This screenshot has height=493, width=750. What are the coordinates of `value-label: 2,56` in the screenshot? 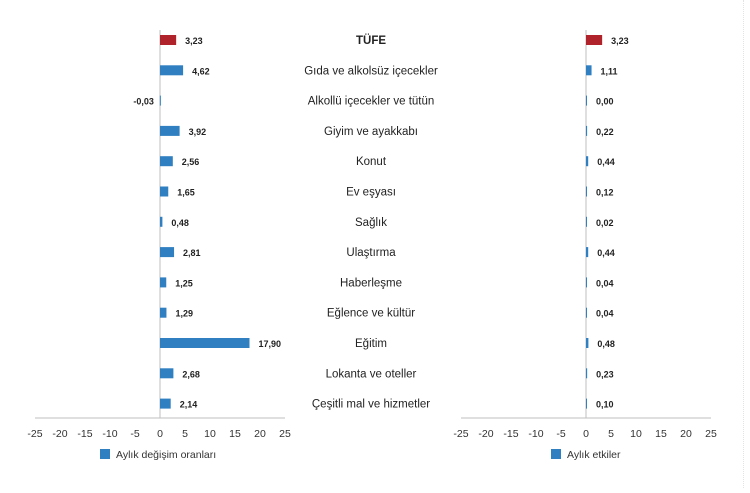 It's located at (191, 162).